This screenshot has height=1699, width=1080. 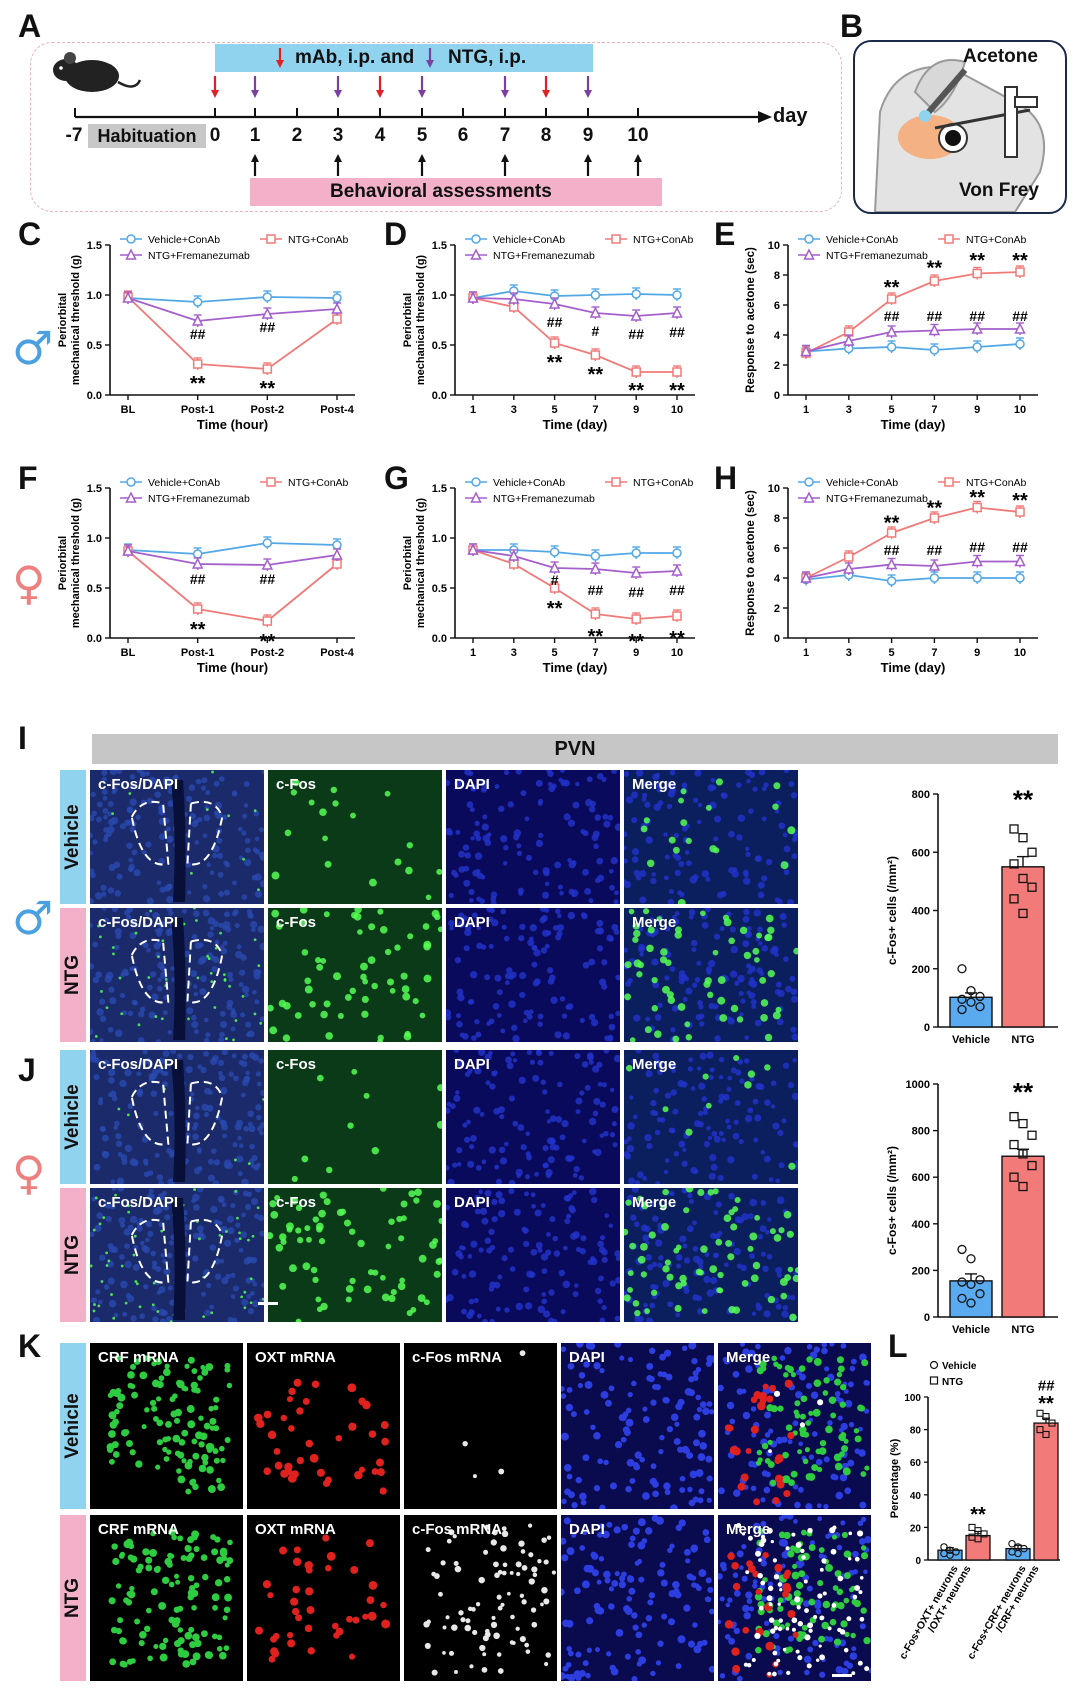 I want to click on bar-ntg, so click(x=1046, y=1491).